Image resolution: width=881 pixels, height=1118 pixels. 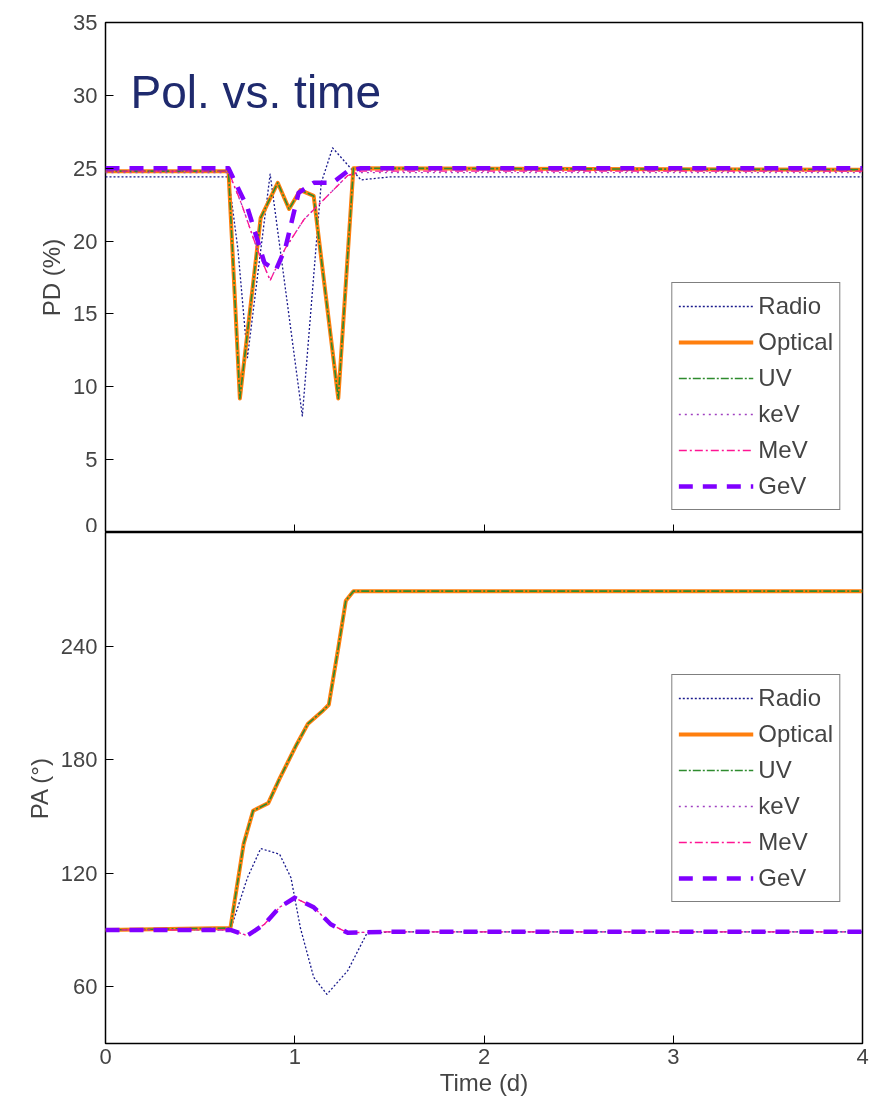 I want to click on text: Pol. vs. time, so click(x=256, y=91).